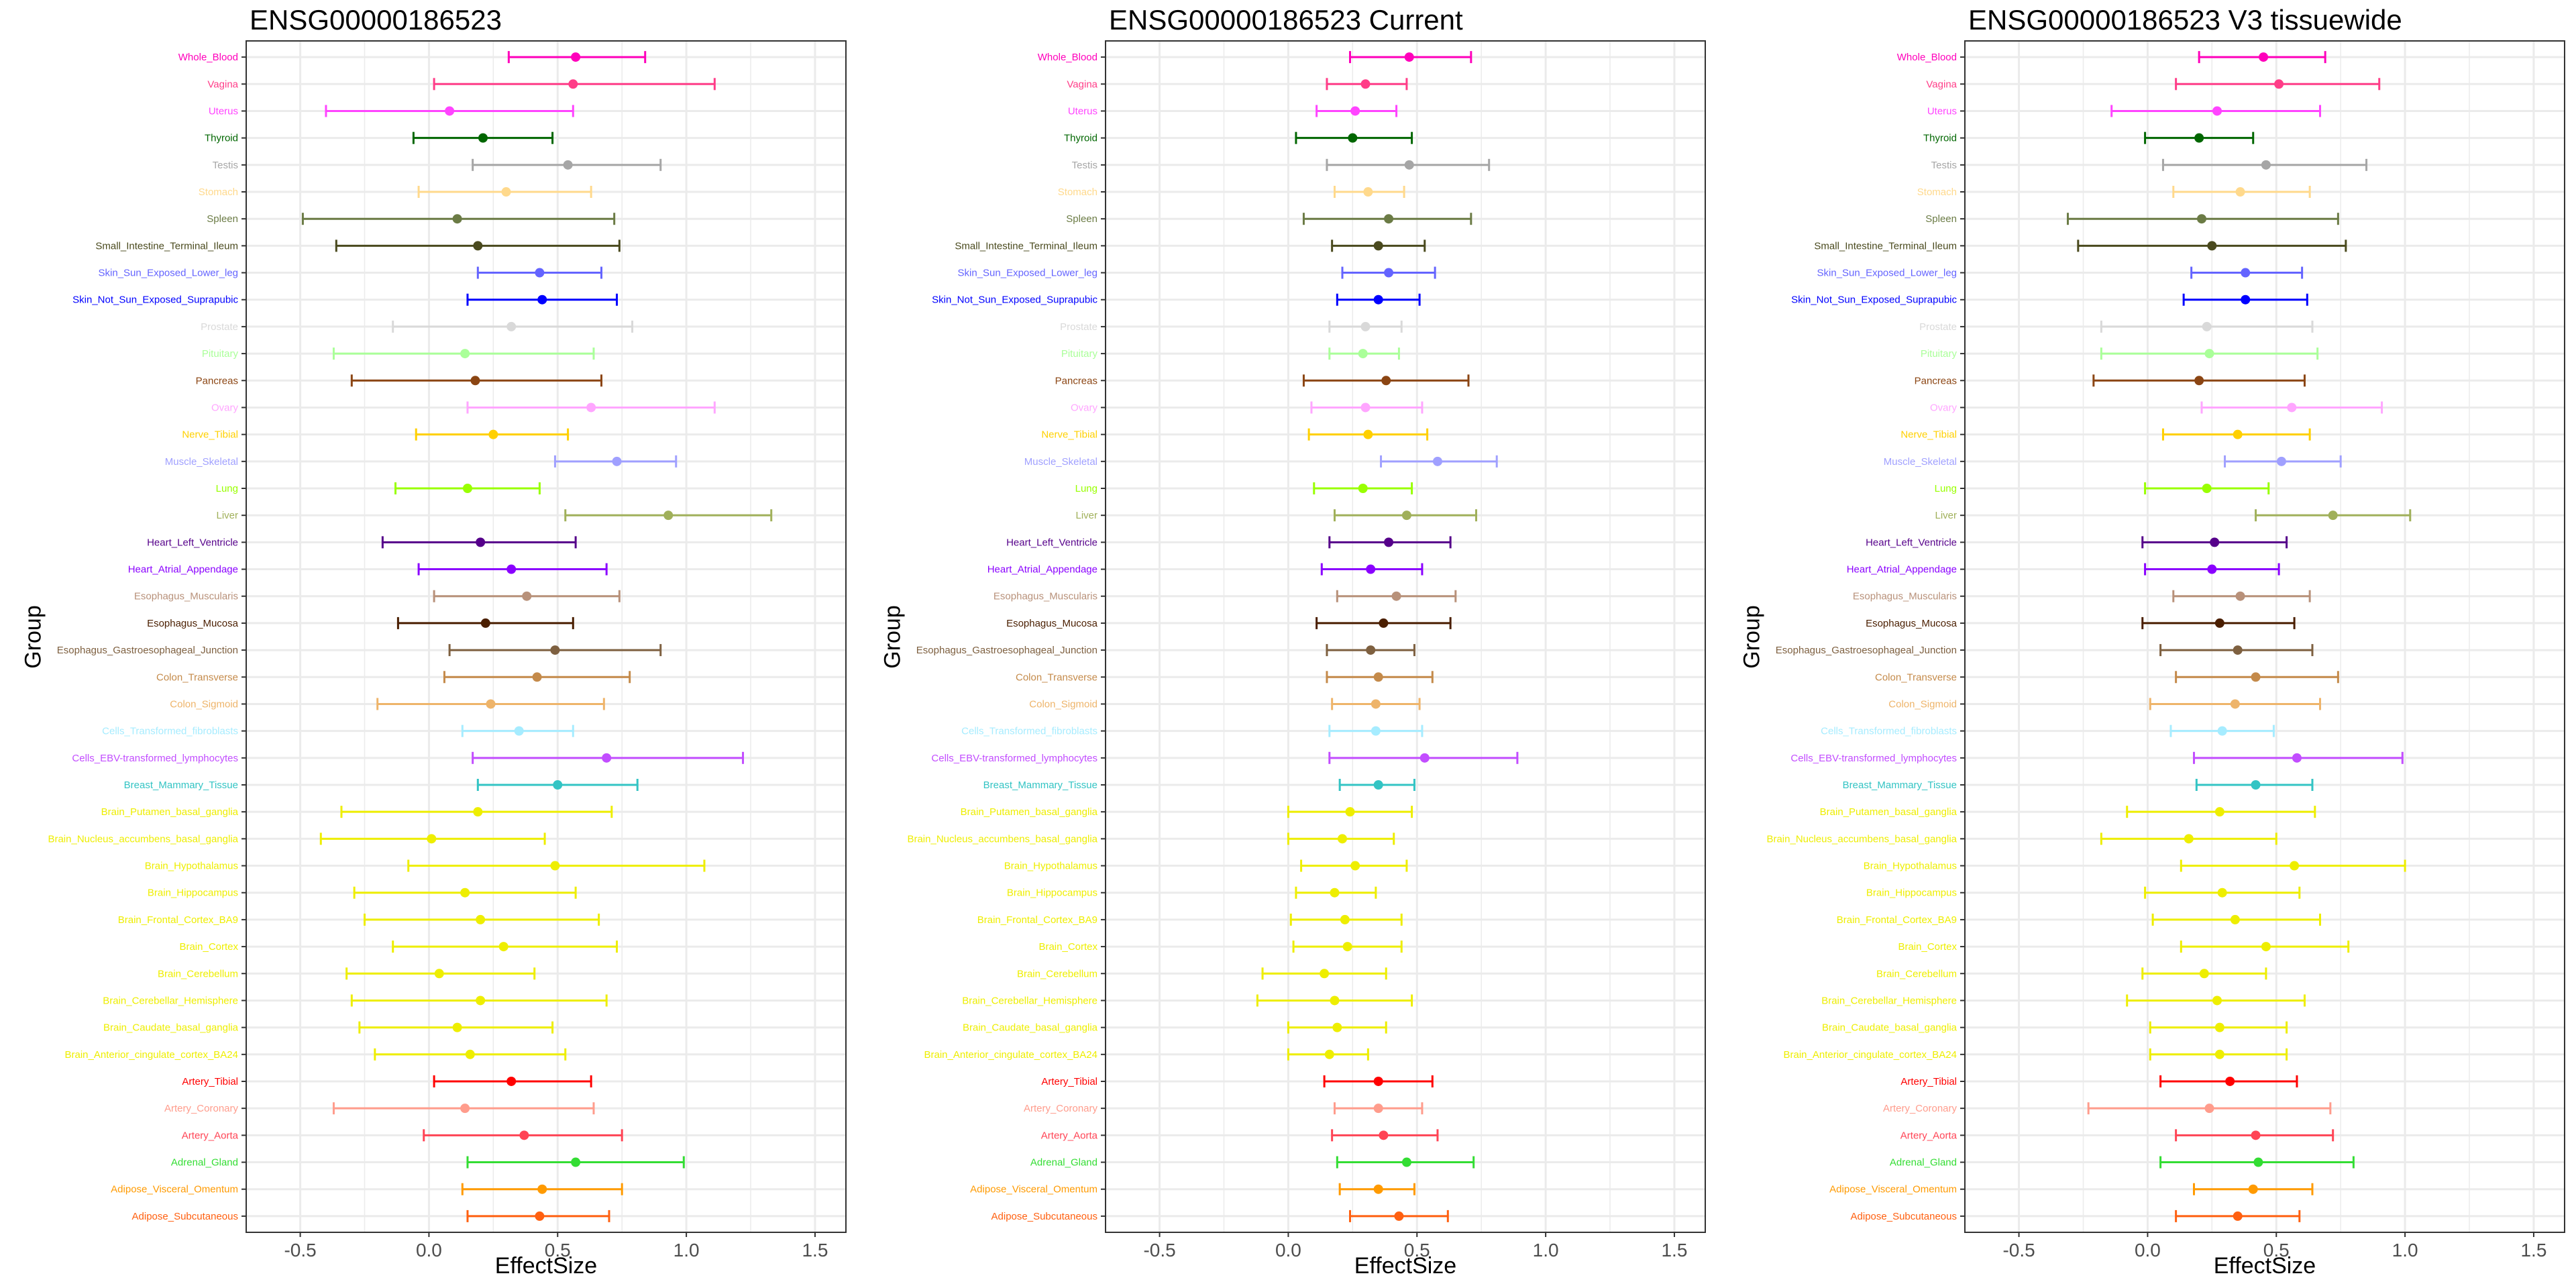 This screenshot has height=1288, width=2576. Describe the element at coordinates (143, 839) in the screenshot. I see `y-tick-label: Brain_Nucleus_accumbens_basal_ganglia` at that location.